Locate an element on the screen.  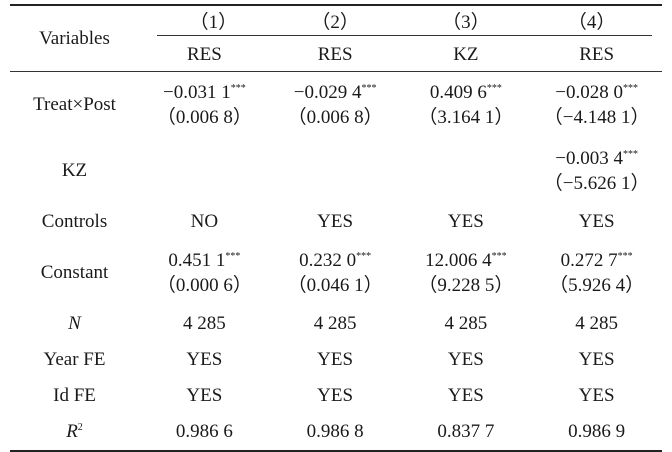
n-col-4: 4 285 is located at coordinates (596, 323).